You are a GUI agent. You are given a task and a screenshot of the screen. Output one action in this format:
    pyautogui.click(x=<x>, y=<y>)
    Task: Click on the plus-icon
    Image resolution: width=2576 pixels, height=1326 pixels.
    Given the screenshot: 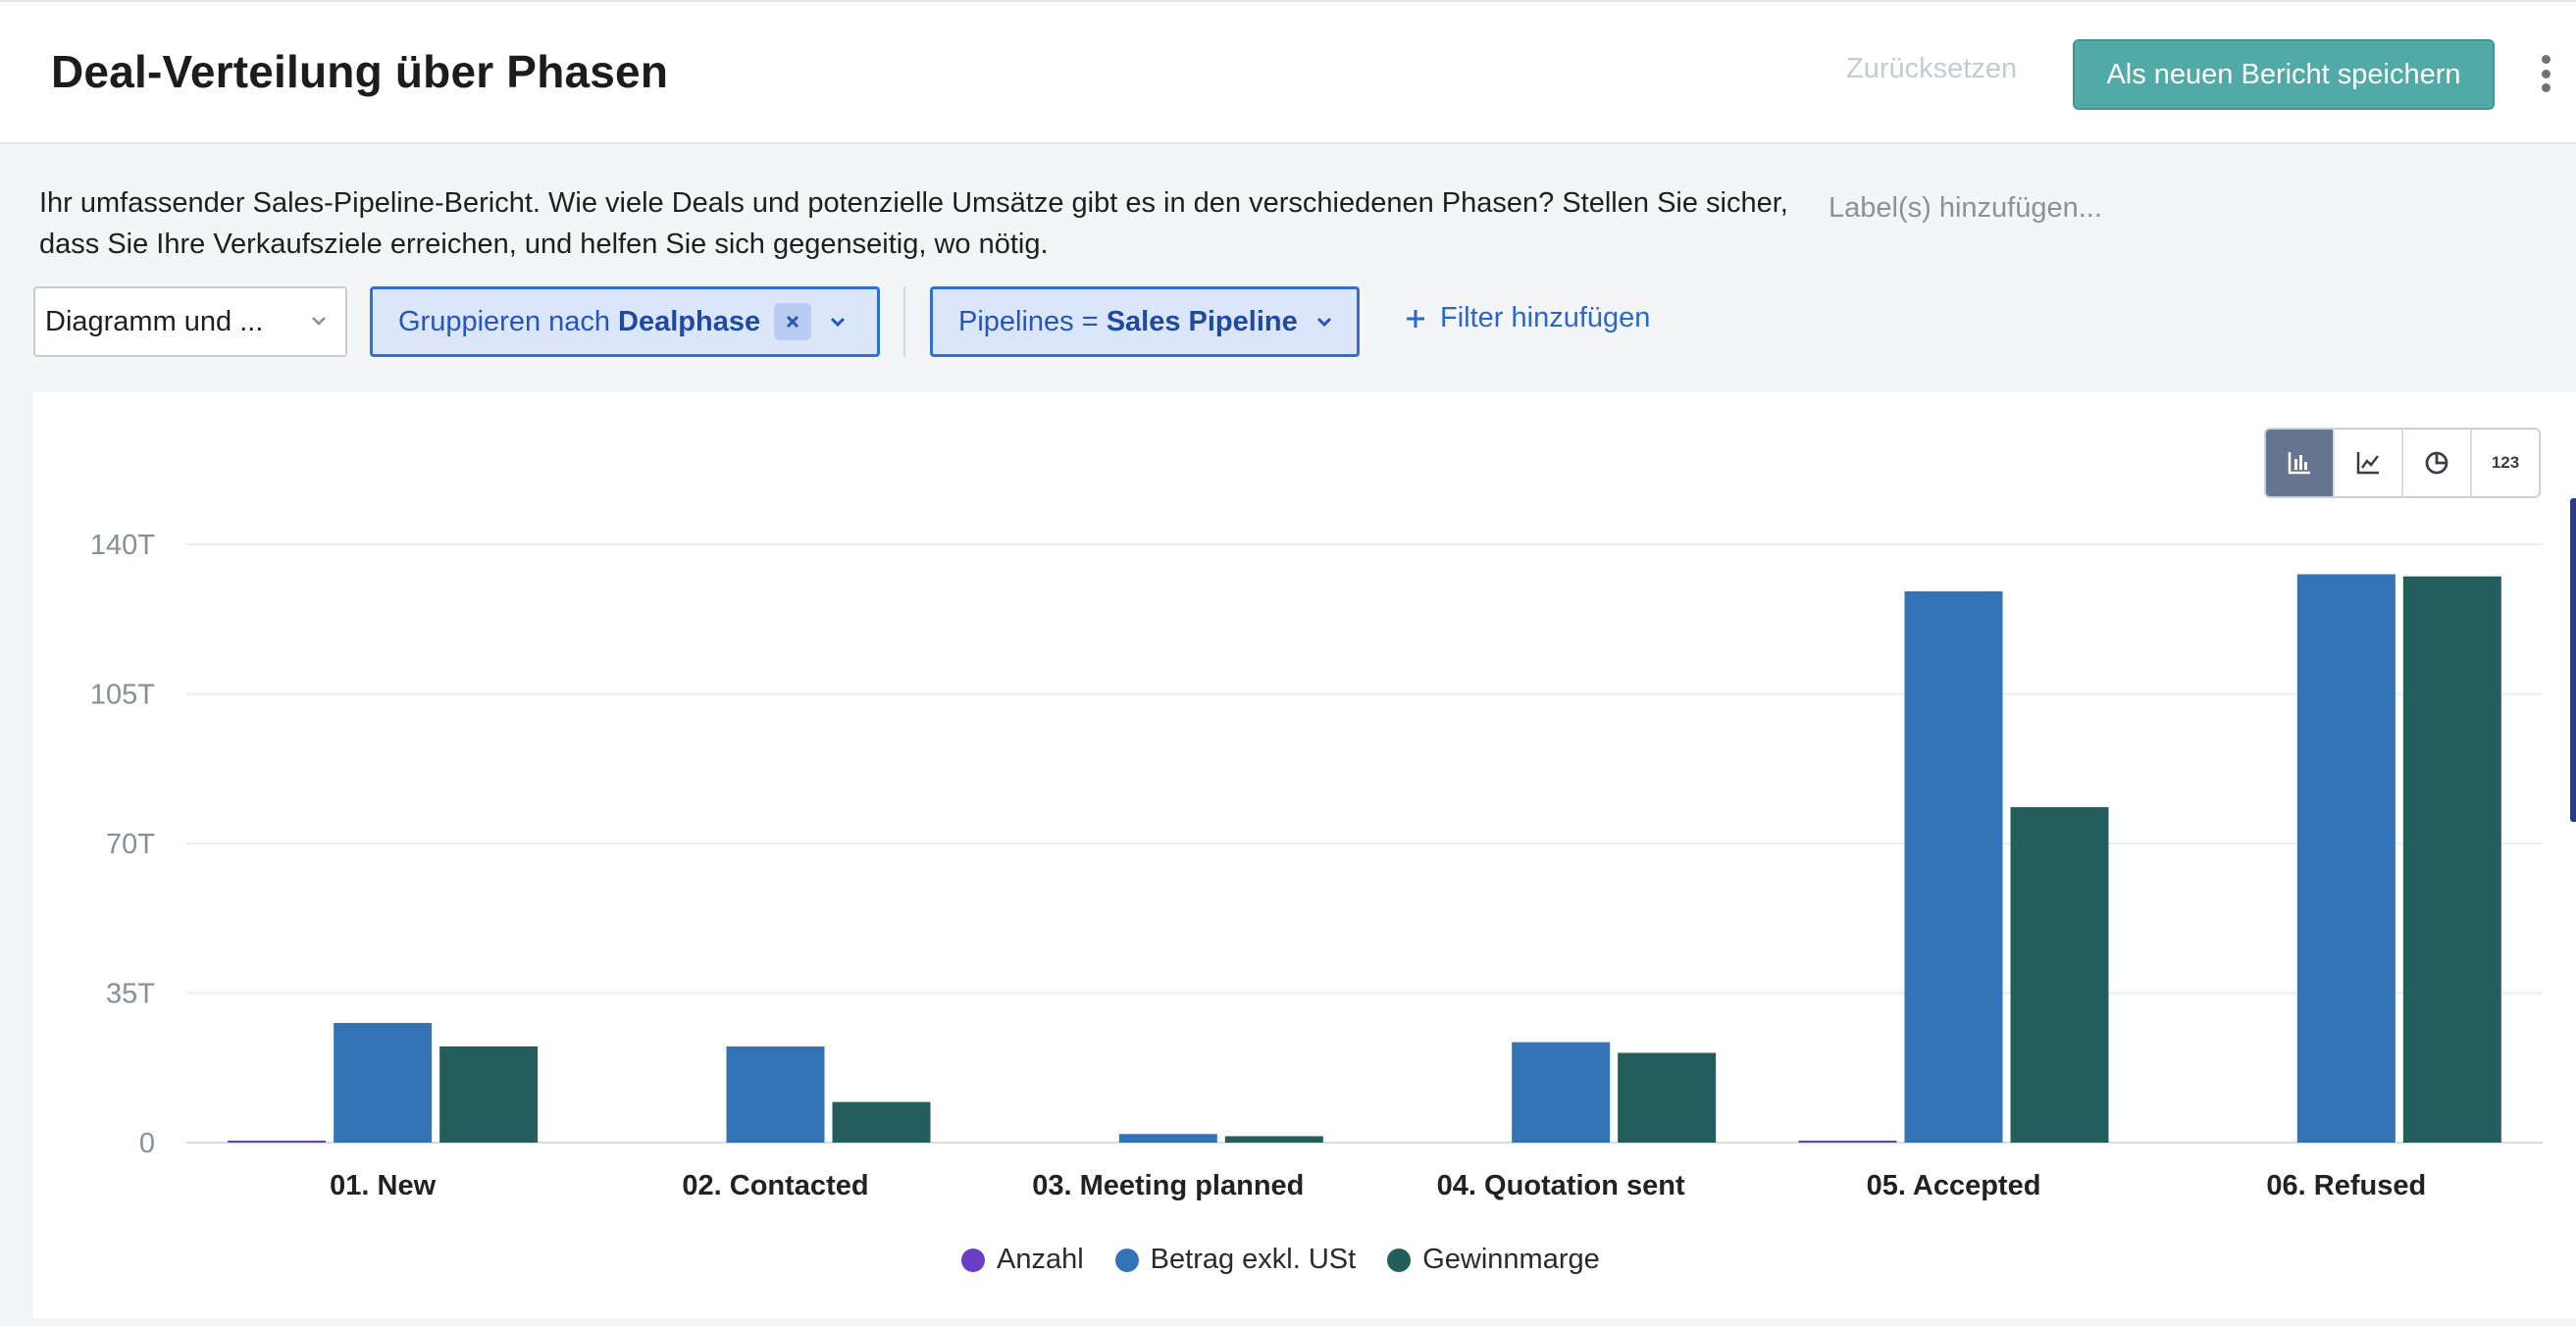 What is the action you would take?
    pyautogui.click(x=1415, y=318)
    